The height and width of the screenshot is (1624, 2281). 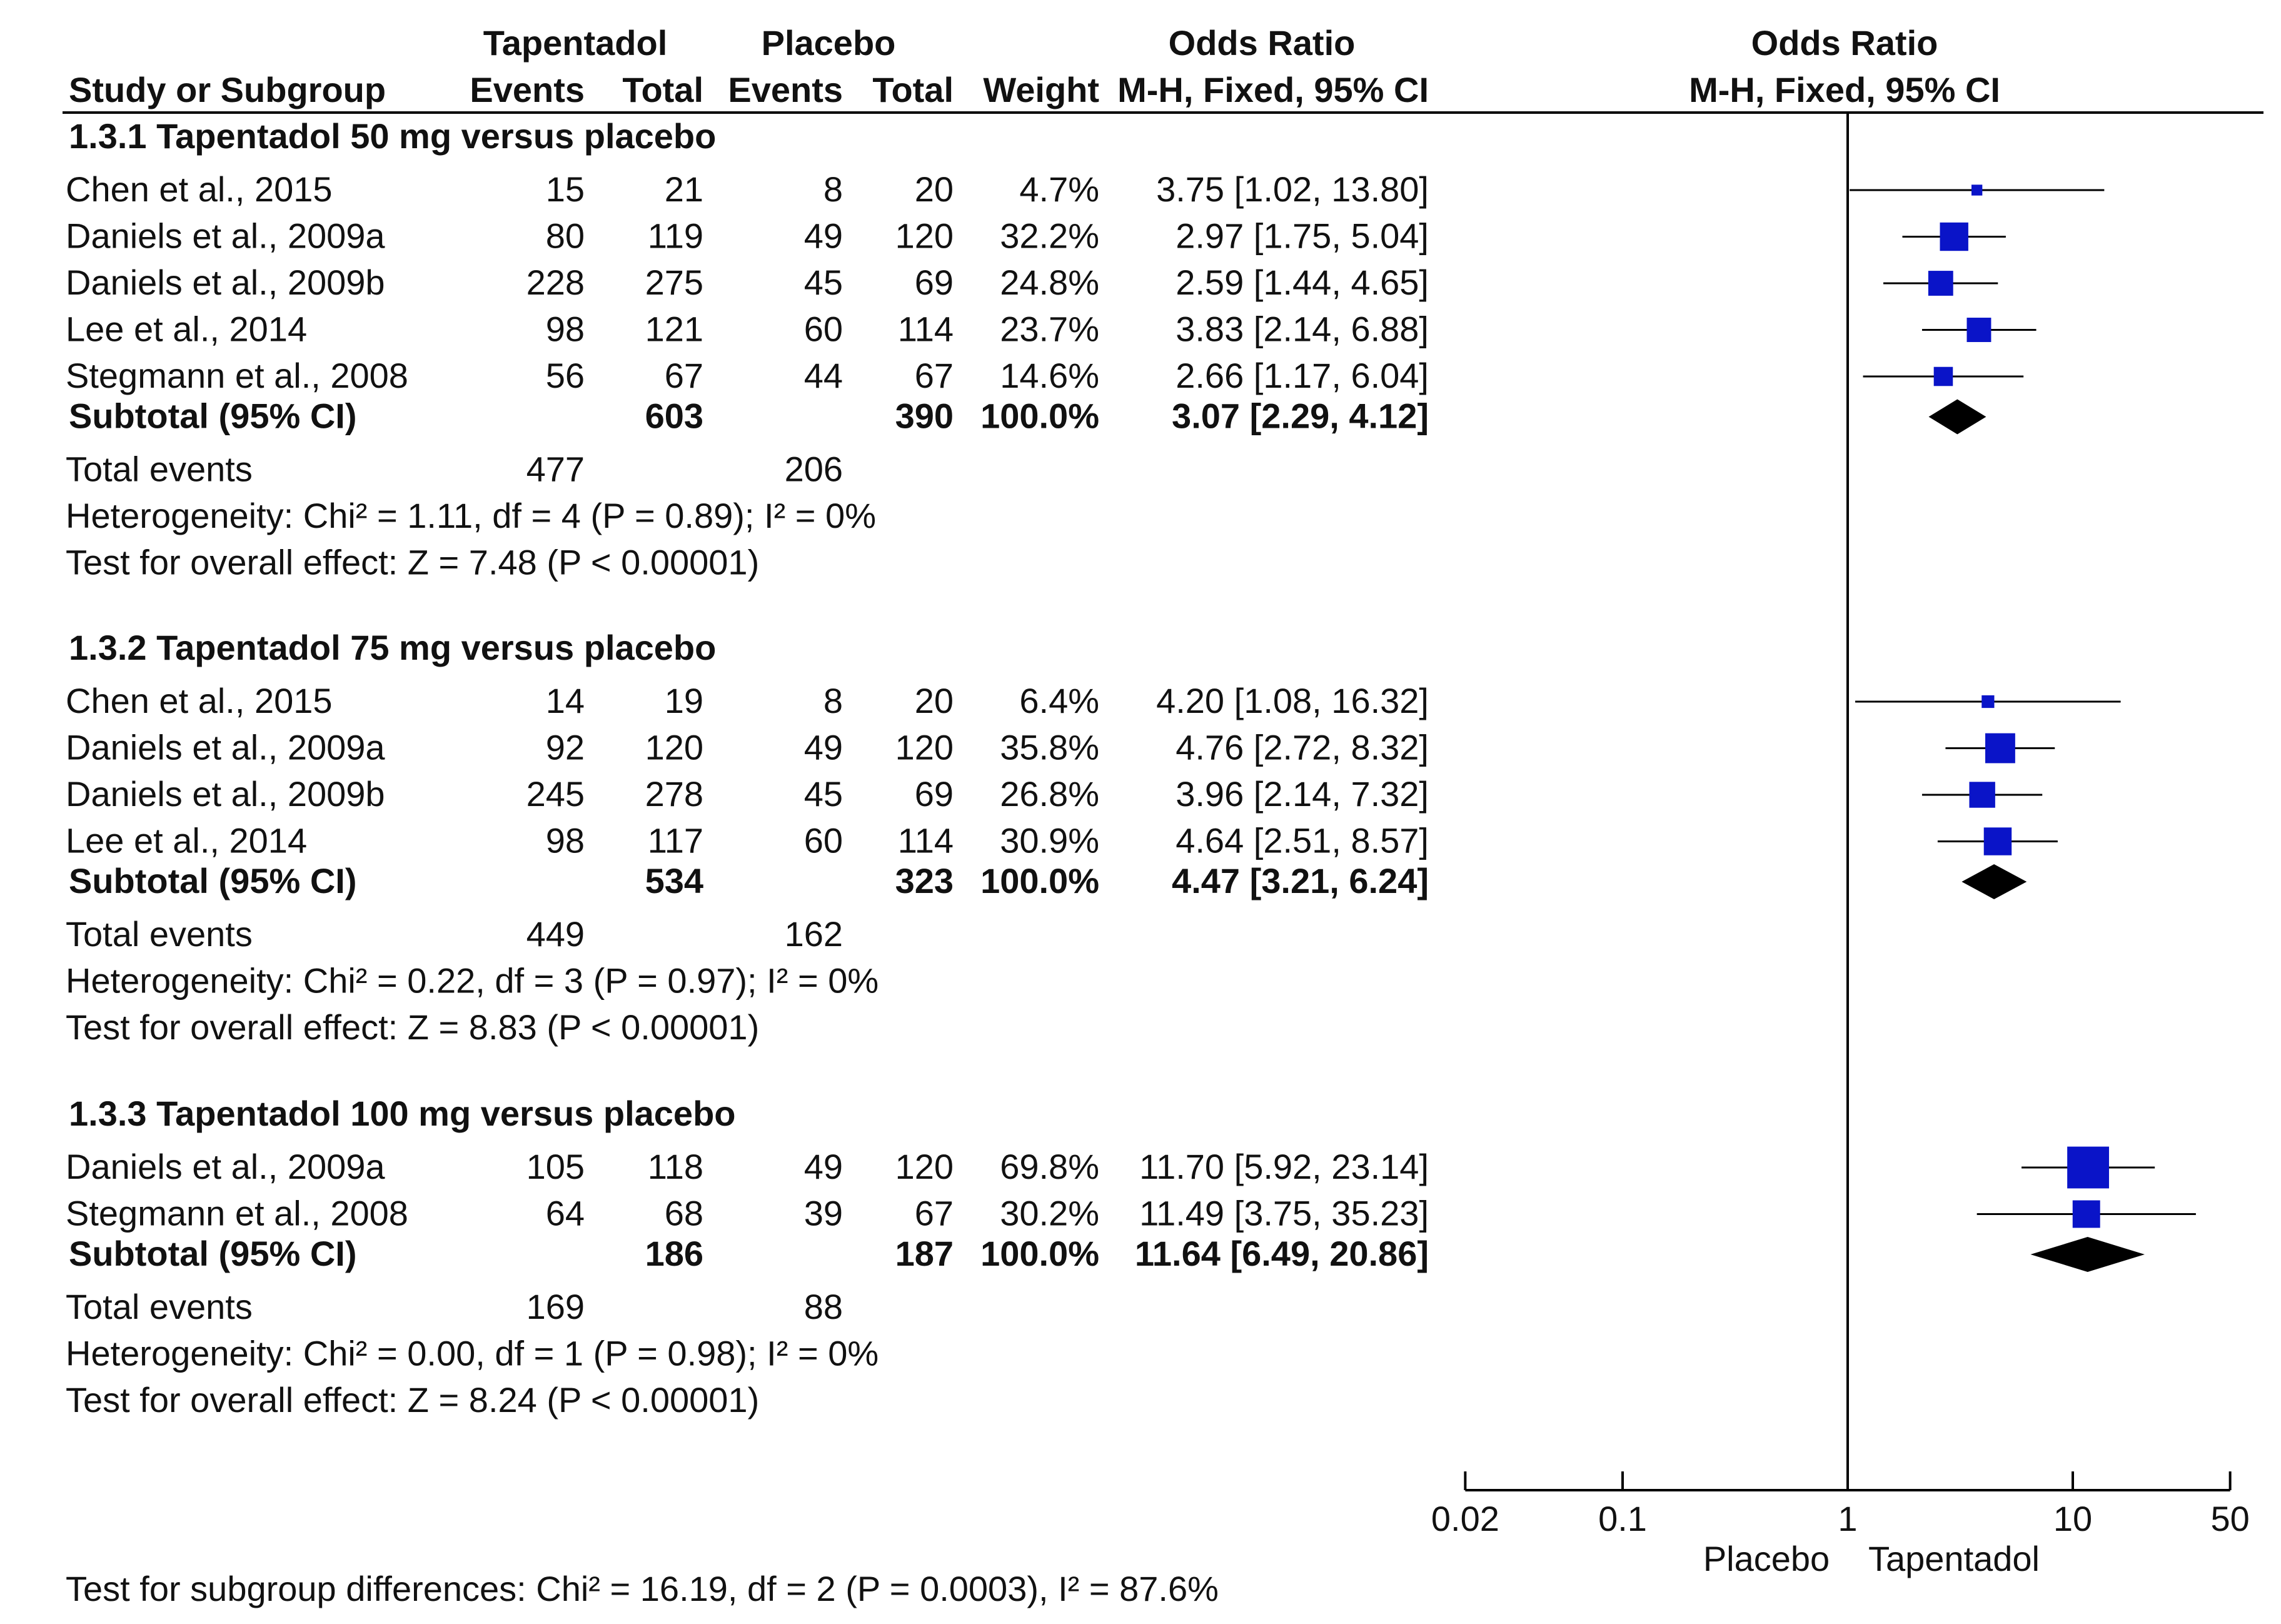 What do you see at coordinates (555, 1306) in the screenshot?
I see `total-events-tapentadol: 169` at bounding box center [555, 1306].